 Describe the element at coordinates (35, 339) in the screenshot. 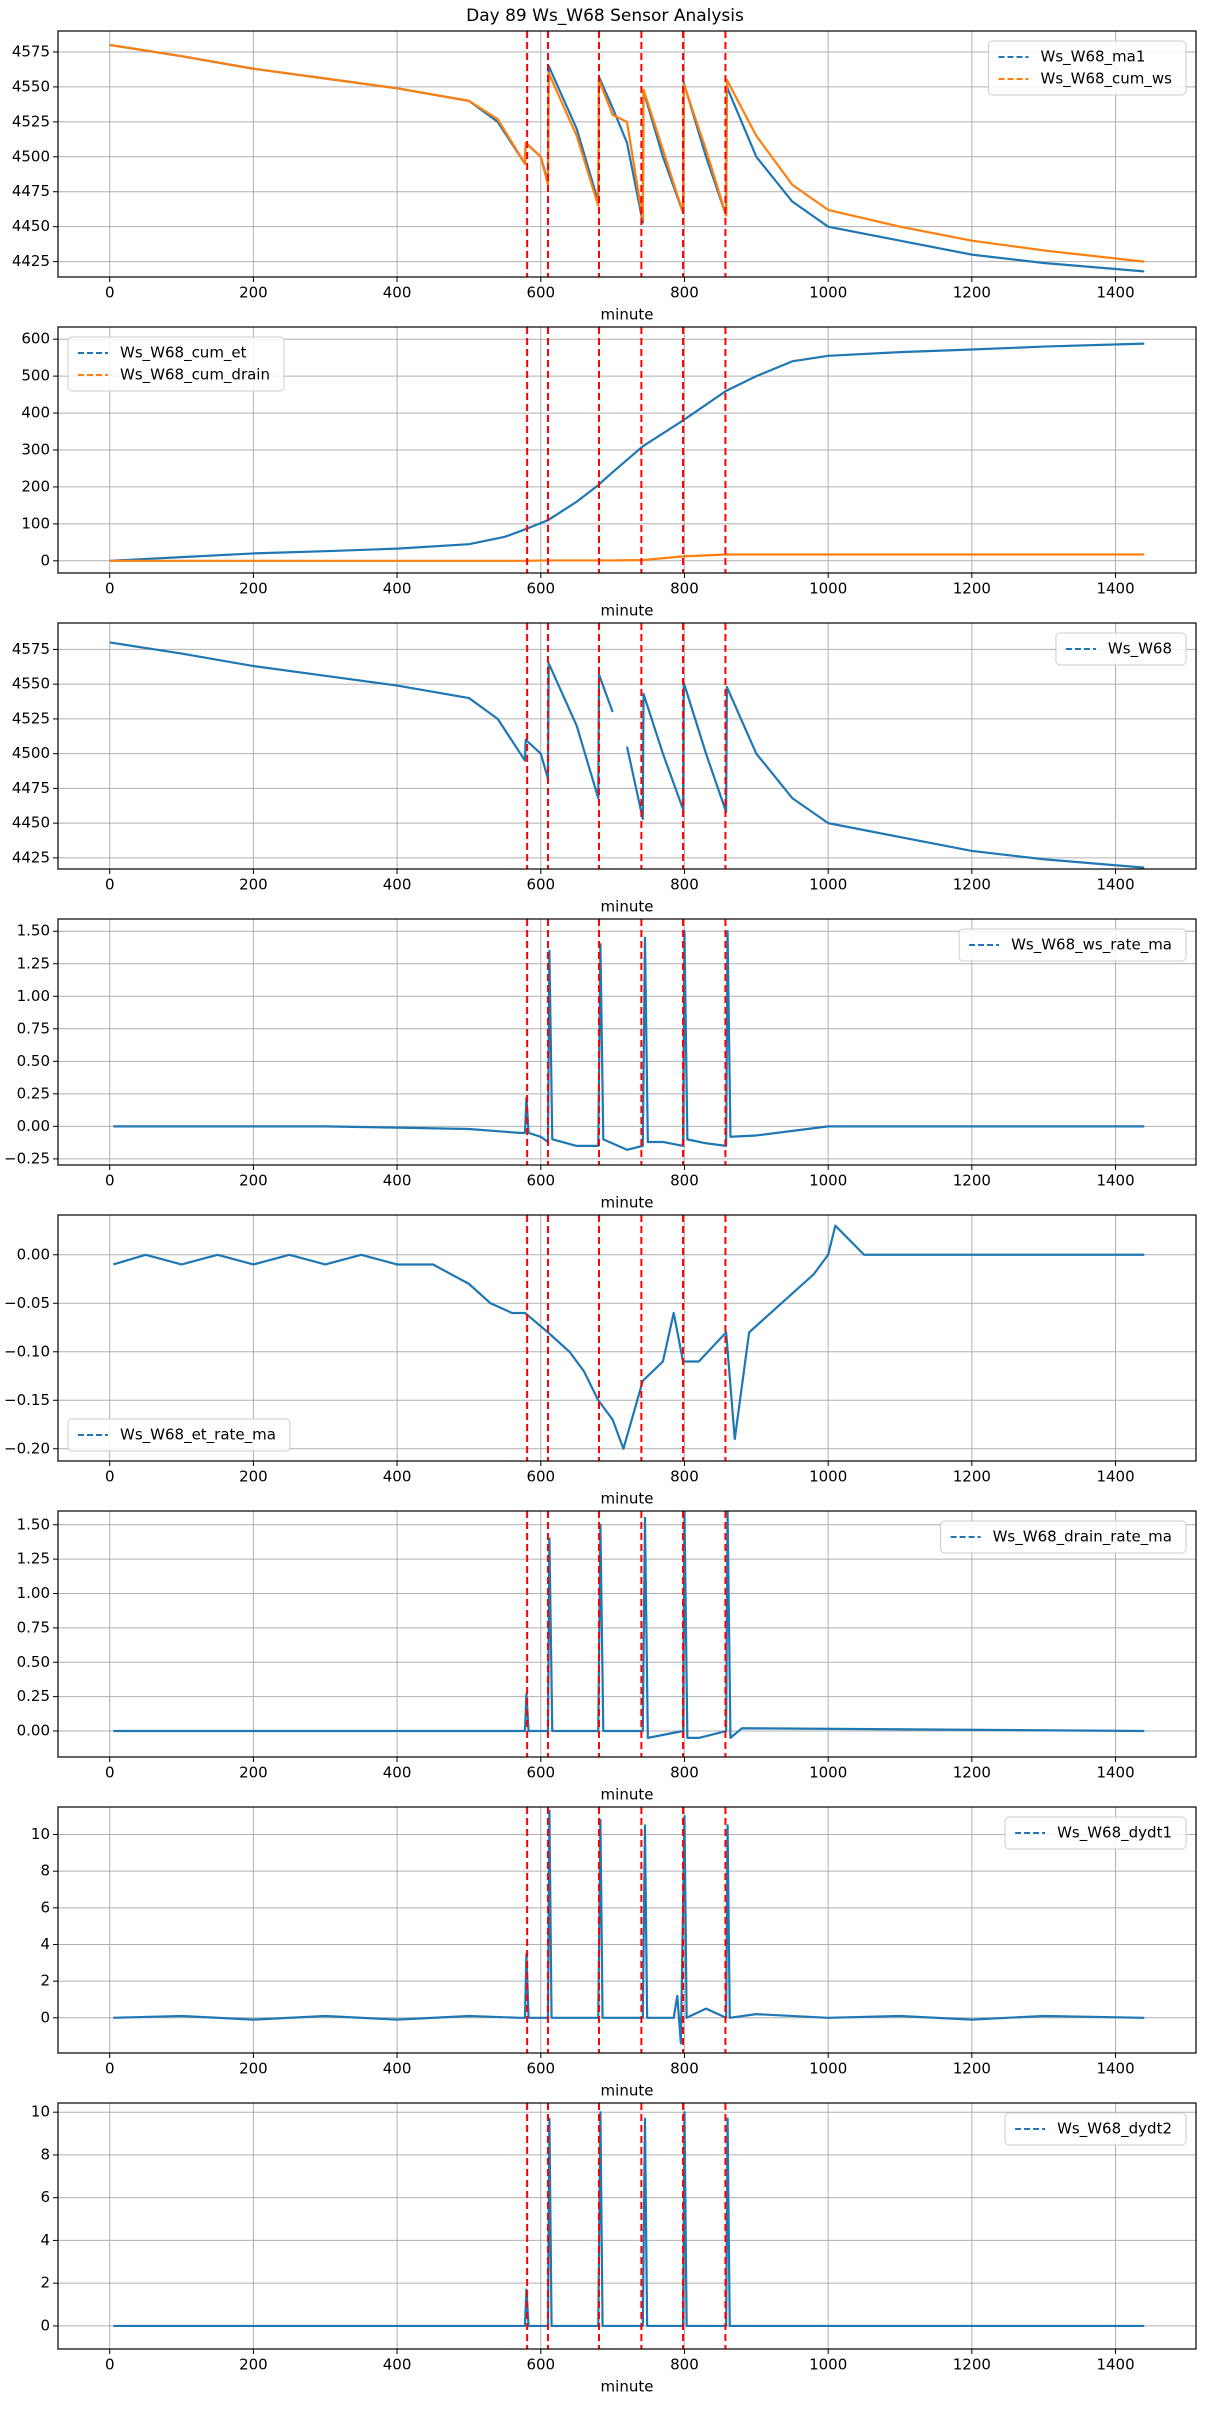

I see `y-tick-label: 600` at that location.